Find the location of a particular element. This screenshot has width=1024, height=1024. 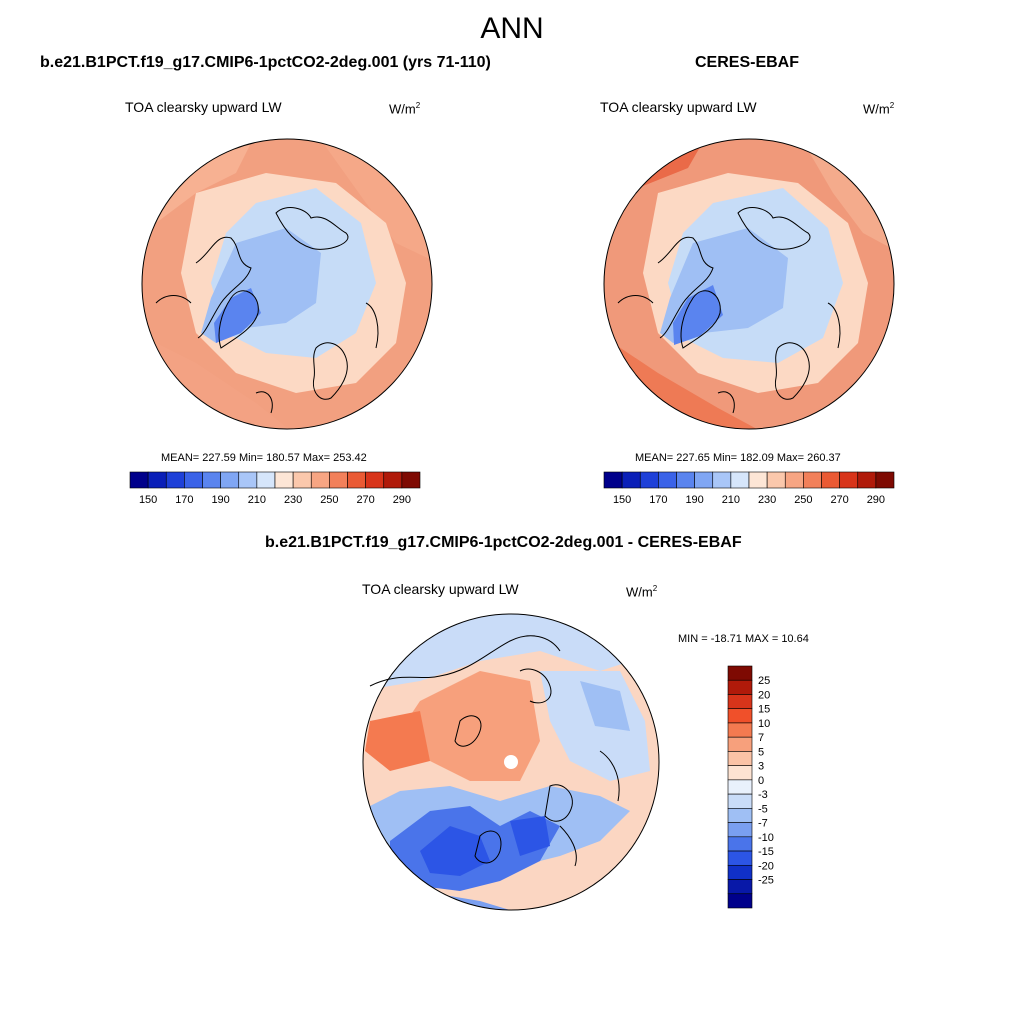

colorbar-tick-label: 25 is located at coordinates (764, 681).